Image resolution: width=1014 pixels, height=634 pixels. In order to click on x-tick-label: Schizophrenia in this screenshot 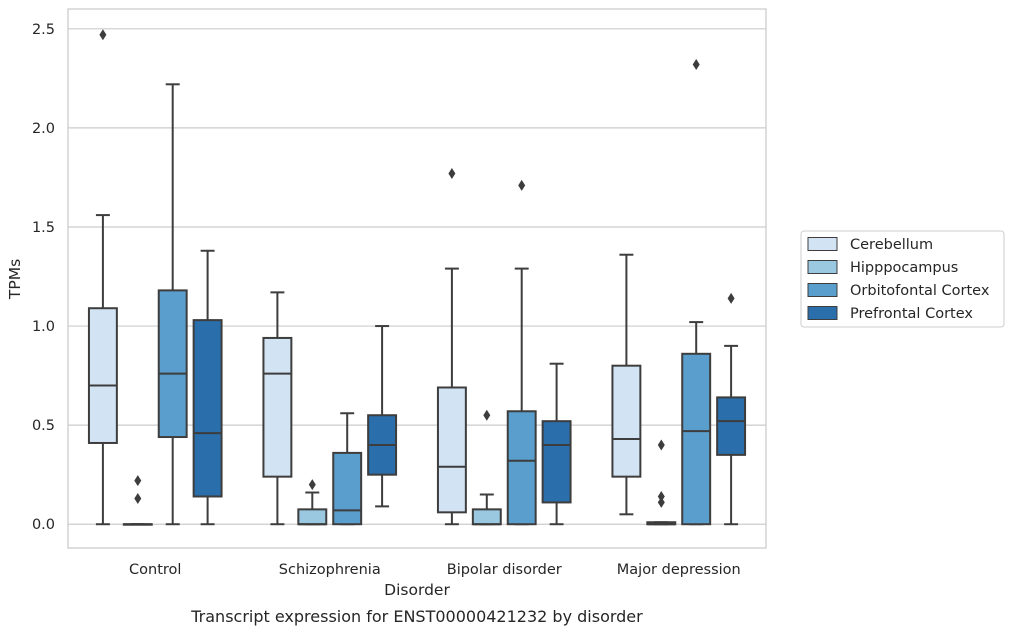, I will do `click(330, 570)`.